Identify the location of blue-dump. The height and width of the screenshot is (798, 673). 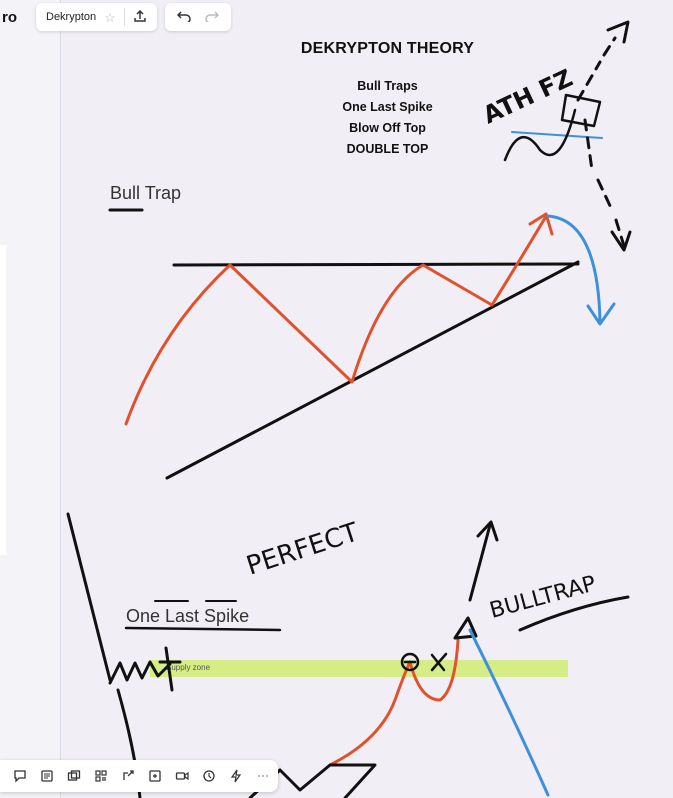
(509, 712).